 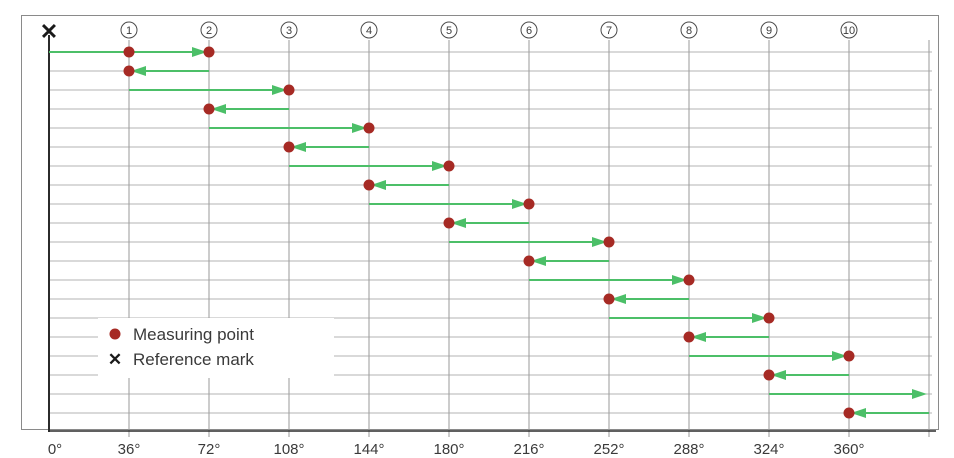 I want to click on position-label: 4, so click(x=369, y=30).